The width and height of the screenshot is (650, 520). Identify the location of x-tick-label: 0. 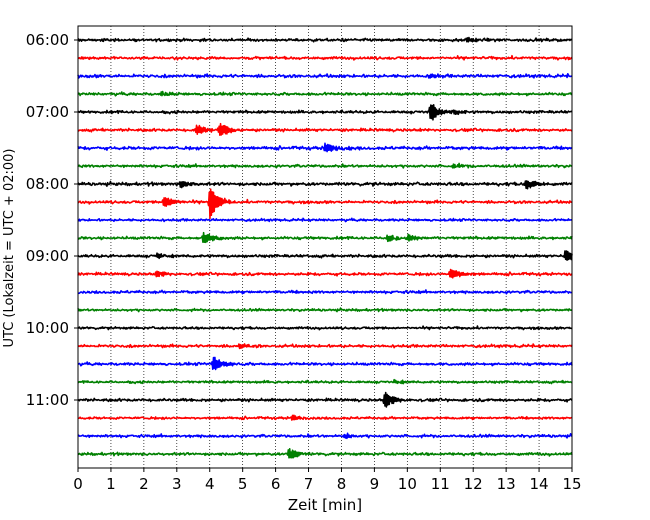
(78, 484).